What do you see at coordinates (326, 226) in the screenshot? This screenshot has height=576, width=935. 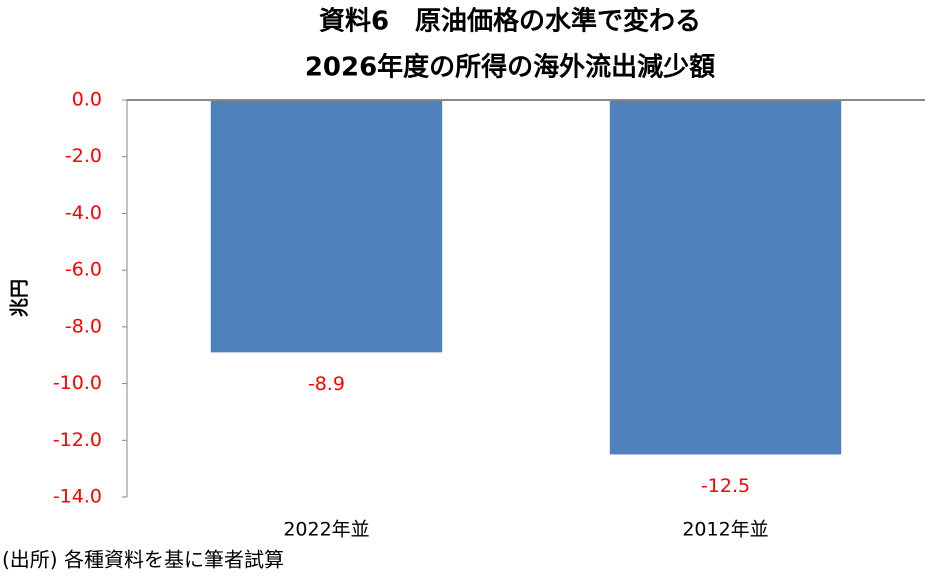 I see `bar` at bounding box center [326, 226].